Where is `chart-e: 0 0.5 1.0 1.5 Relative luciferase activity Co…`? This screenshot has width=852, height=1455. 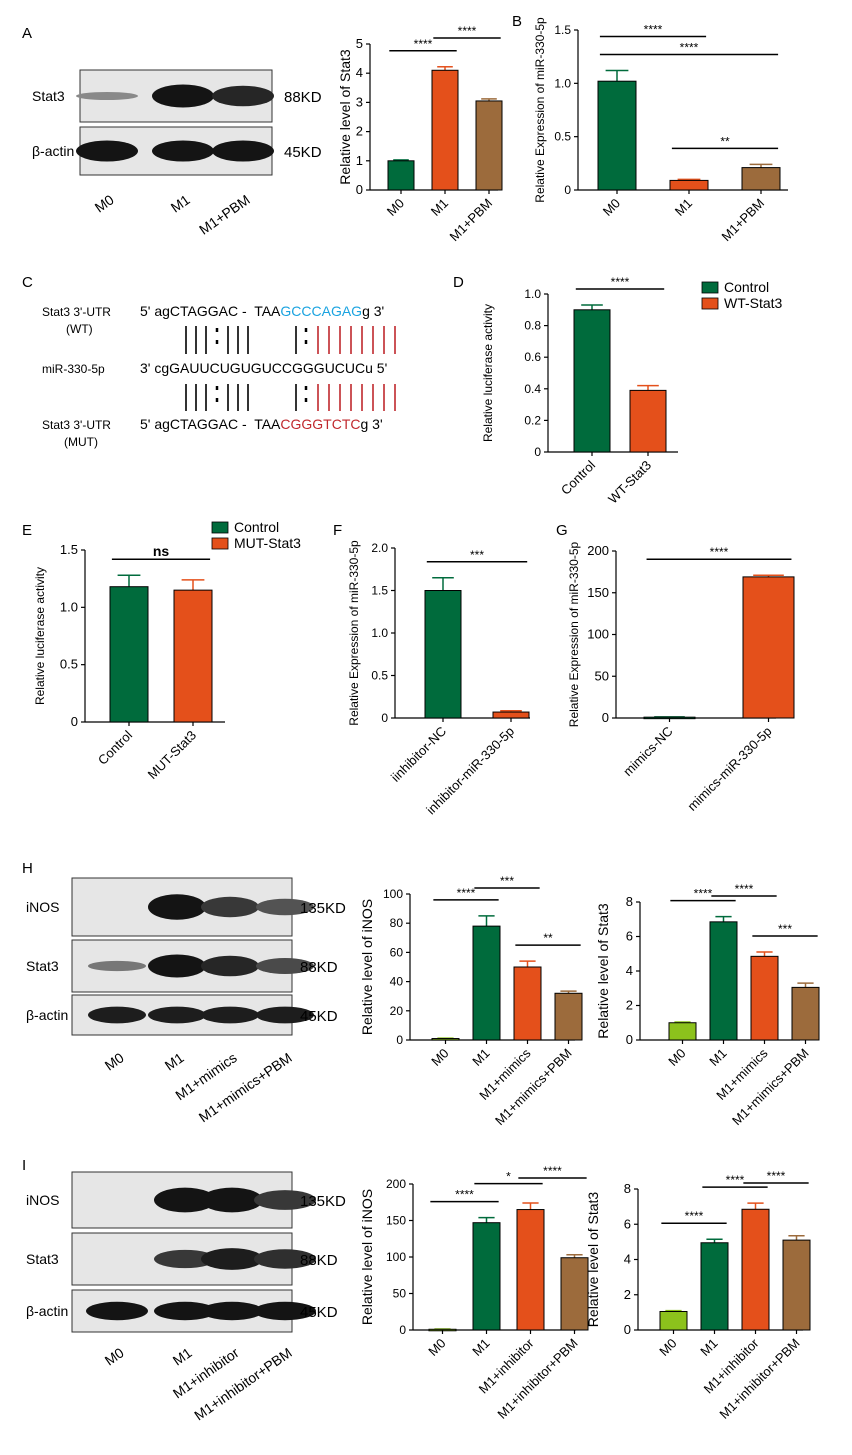 chart-e: 0 0.5 1.0 1.5 Relative luciferase activity Co… is located at coordinates (167, 650).